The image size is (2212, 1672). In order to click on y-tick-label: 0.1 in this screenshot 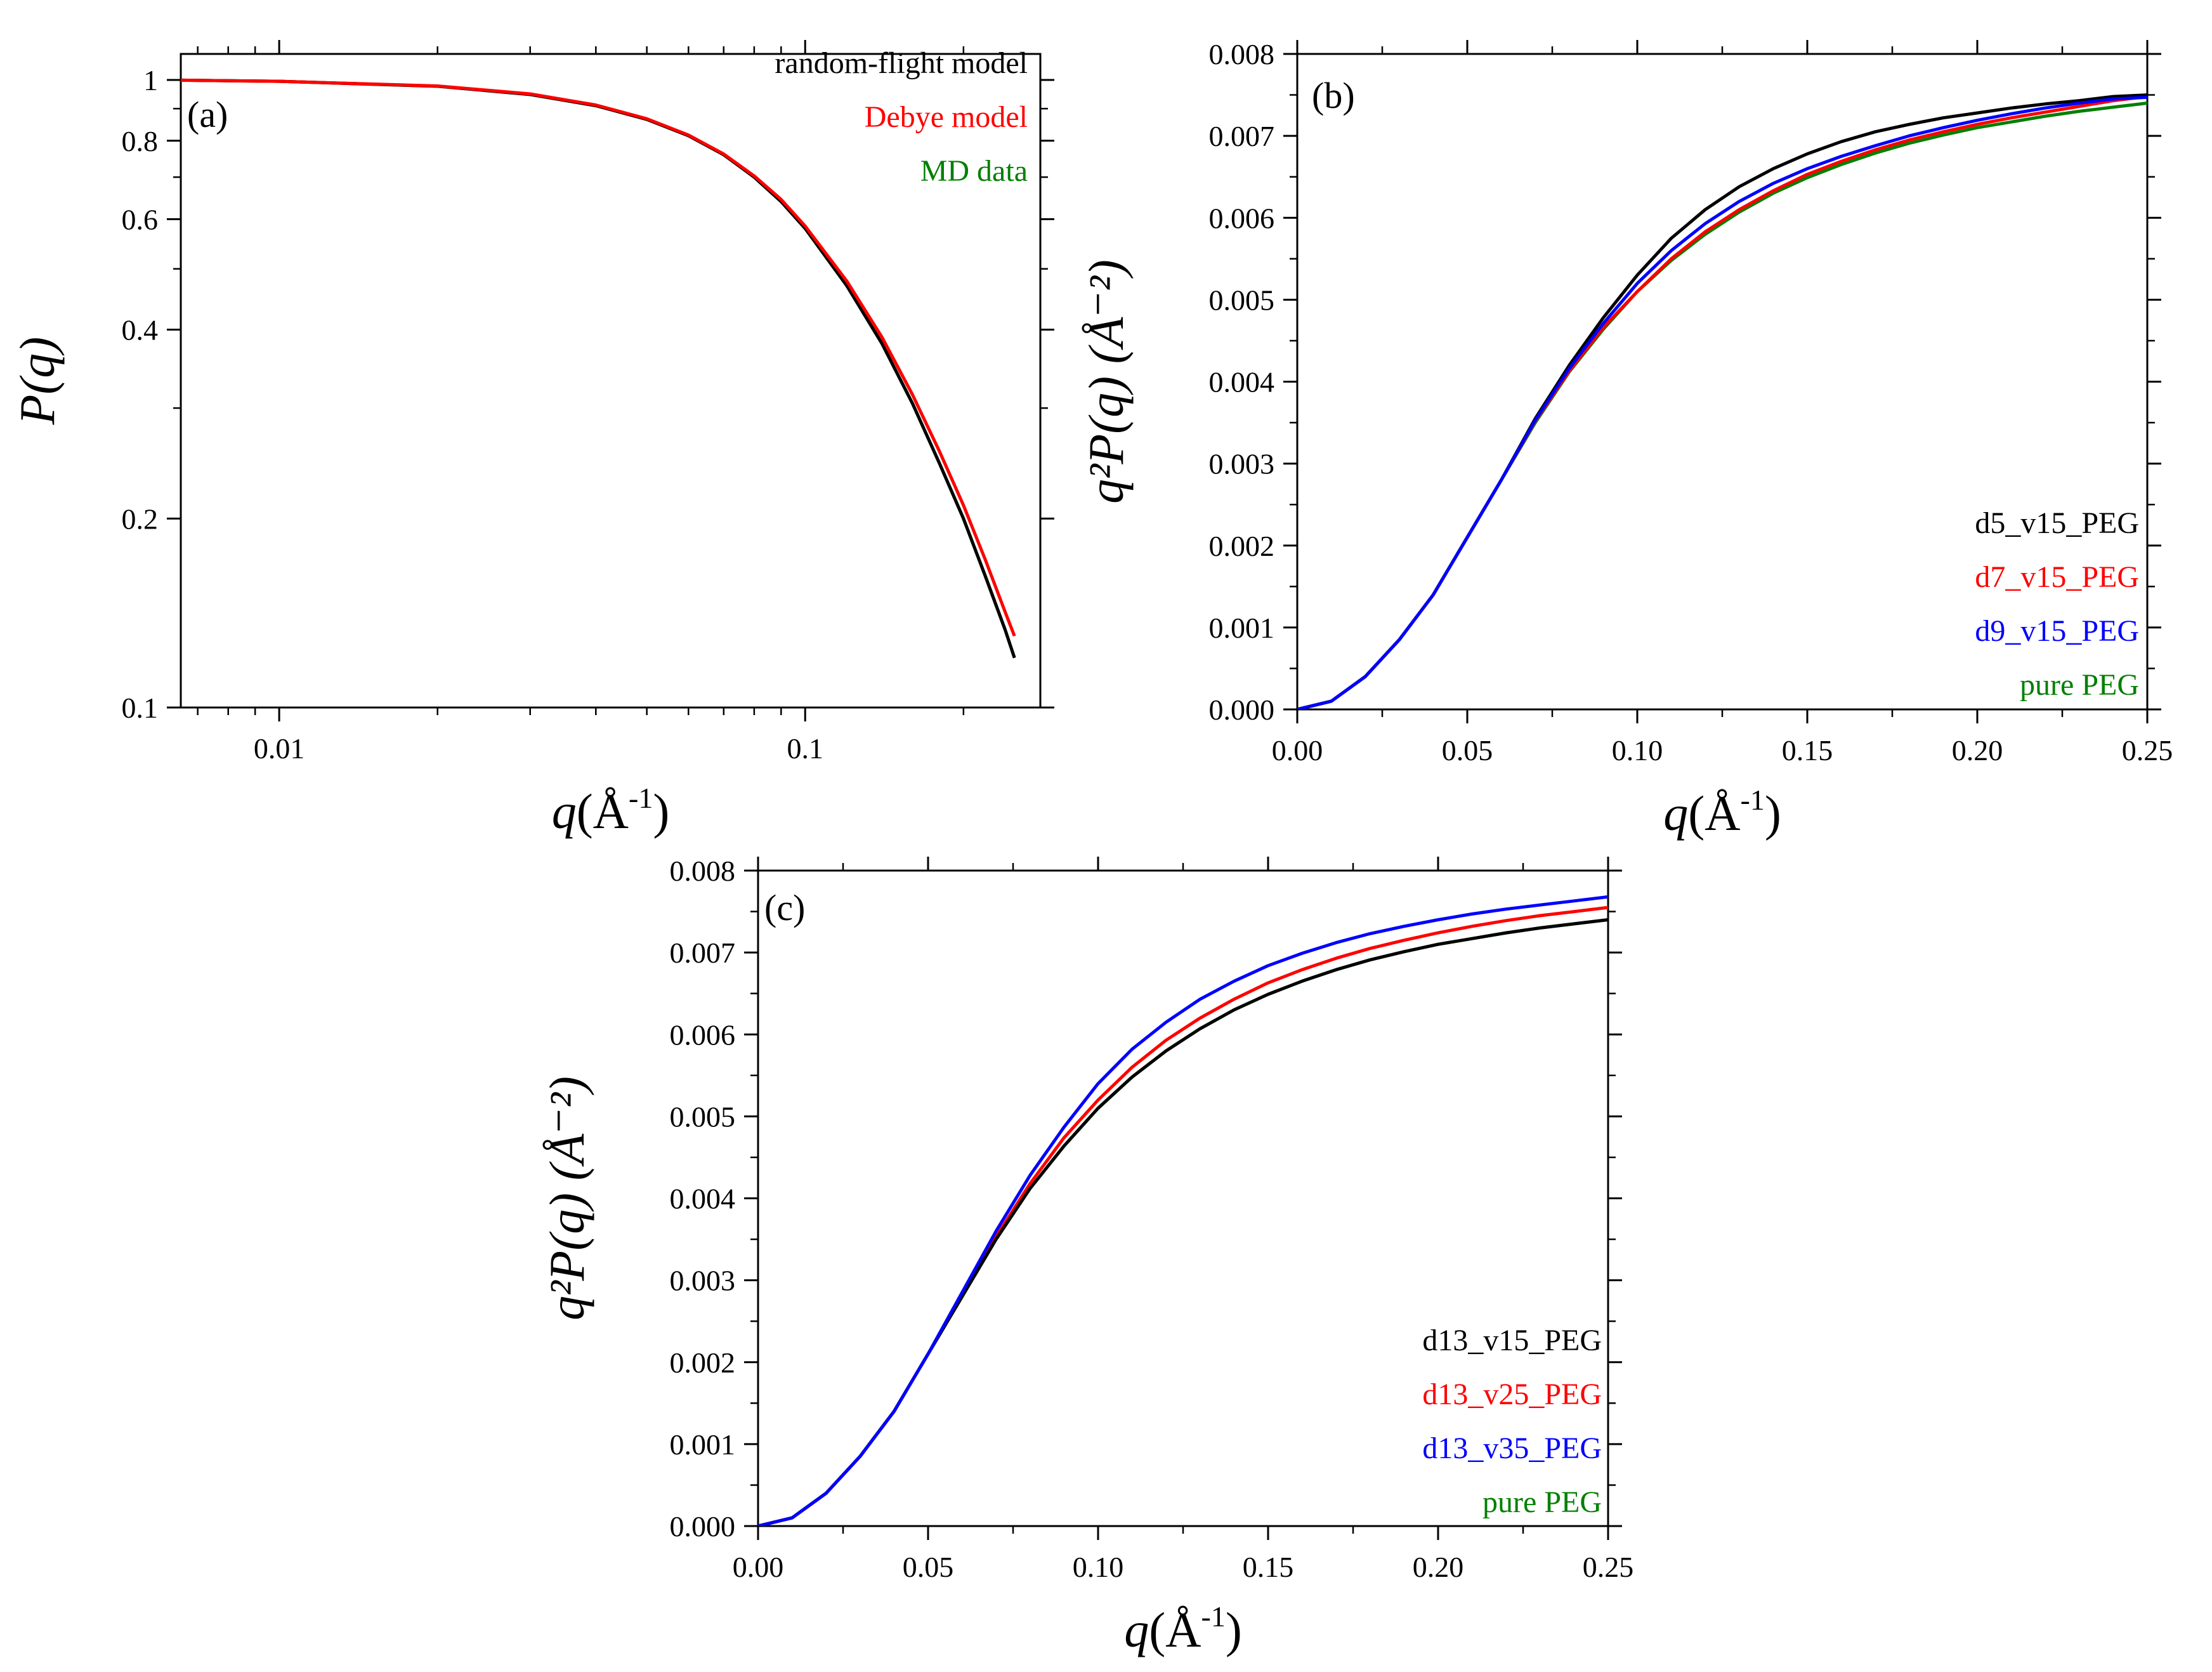, I will do `click(140, 708)`.